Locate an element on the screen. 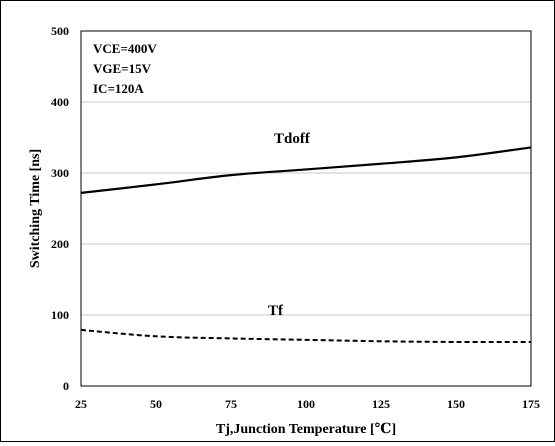  x-tick-label: 100 is located at coordinates (306, 404).